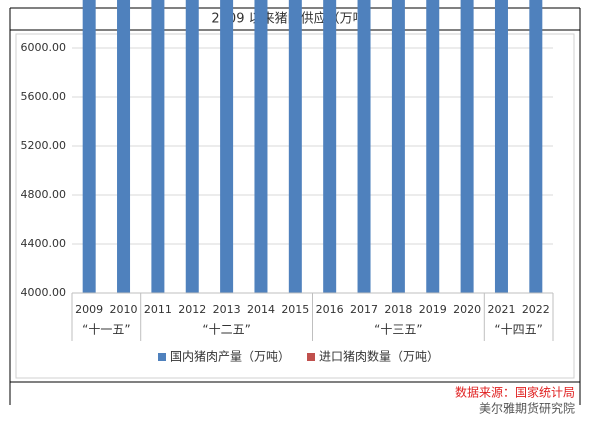  What do you see at coordinates (536, 309) in the screenshot?
I see `x-tick-label: 2022` at bounding box center [536, 309].